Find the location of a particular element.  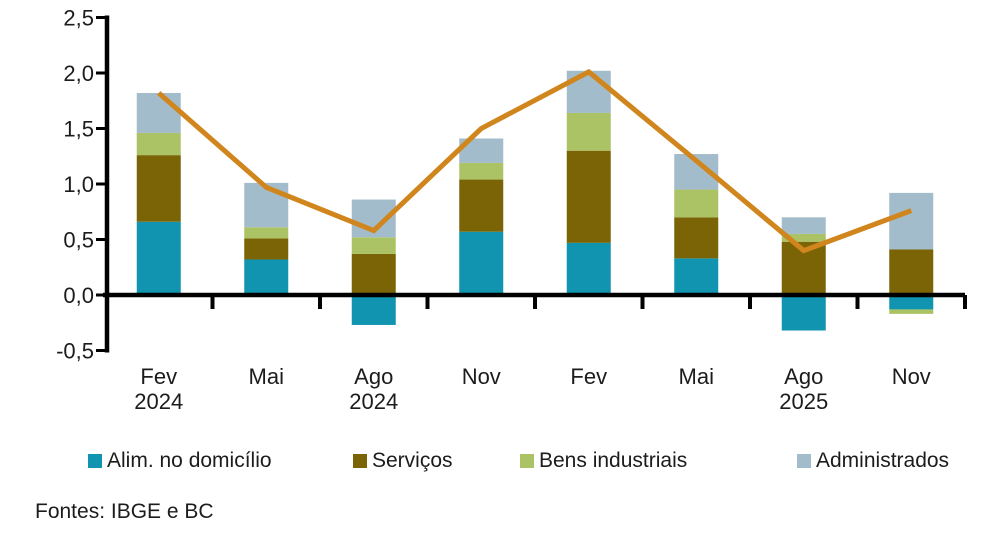

legend-item: Alim. no domicílio is located at coordinates (180, 461).